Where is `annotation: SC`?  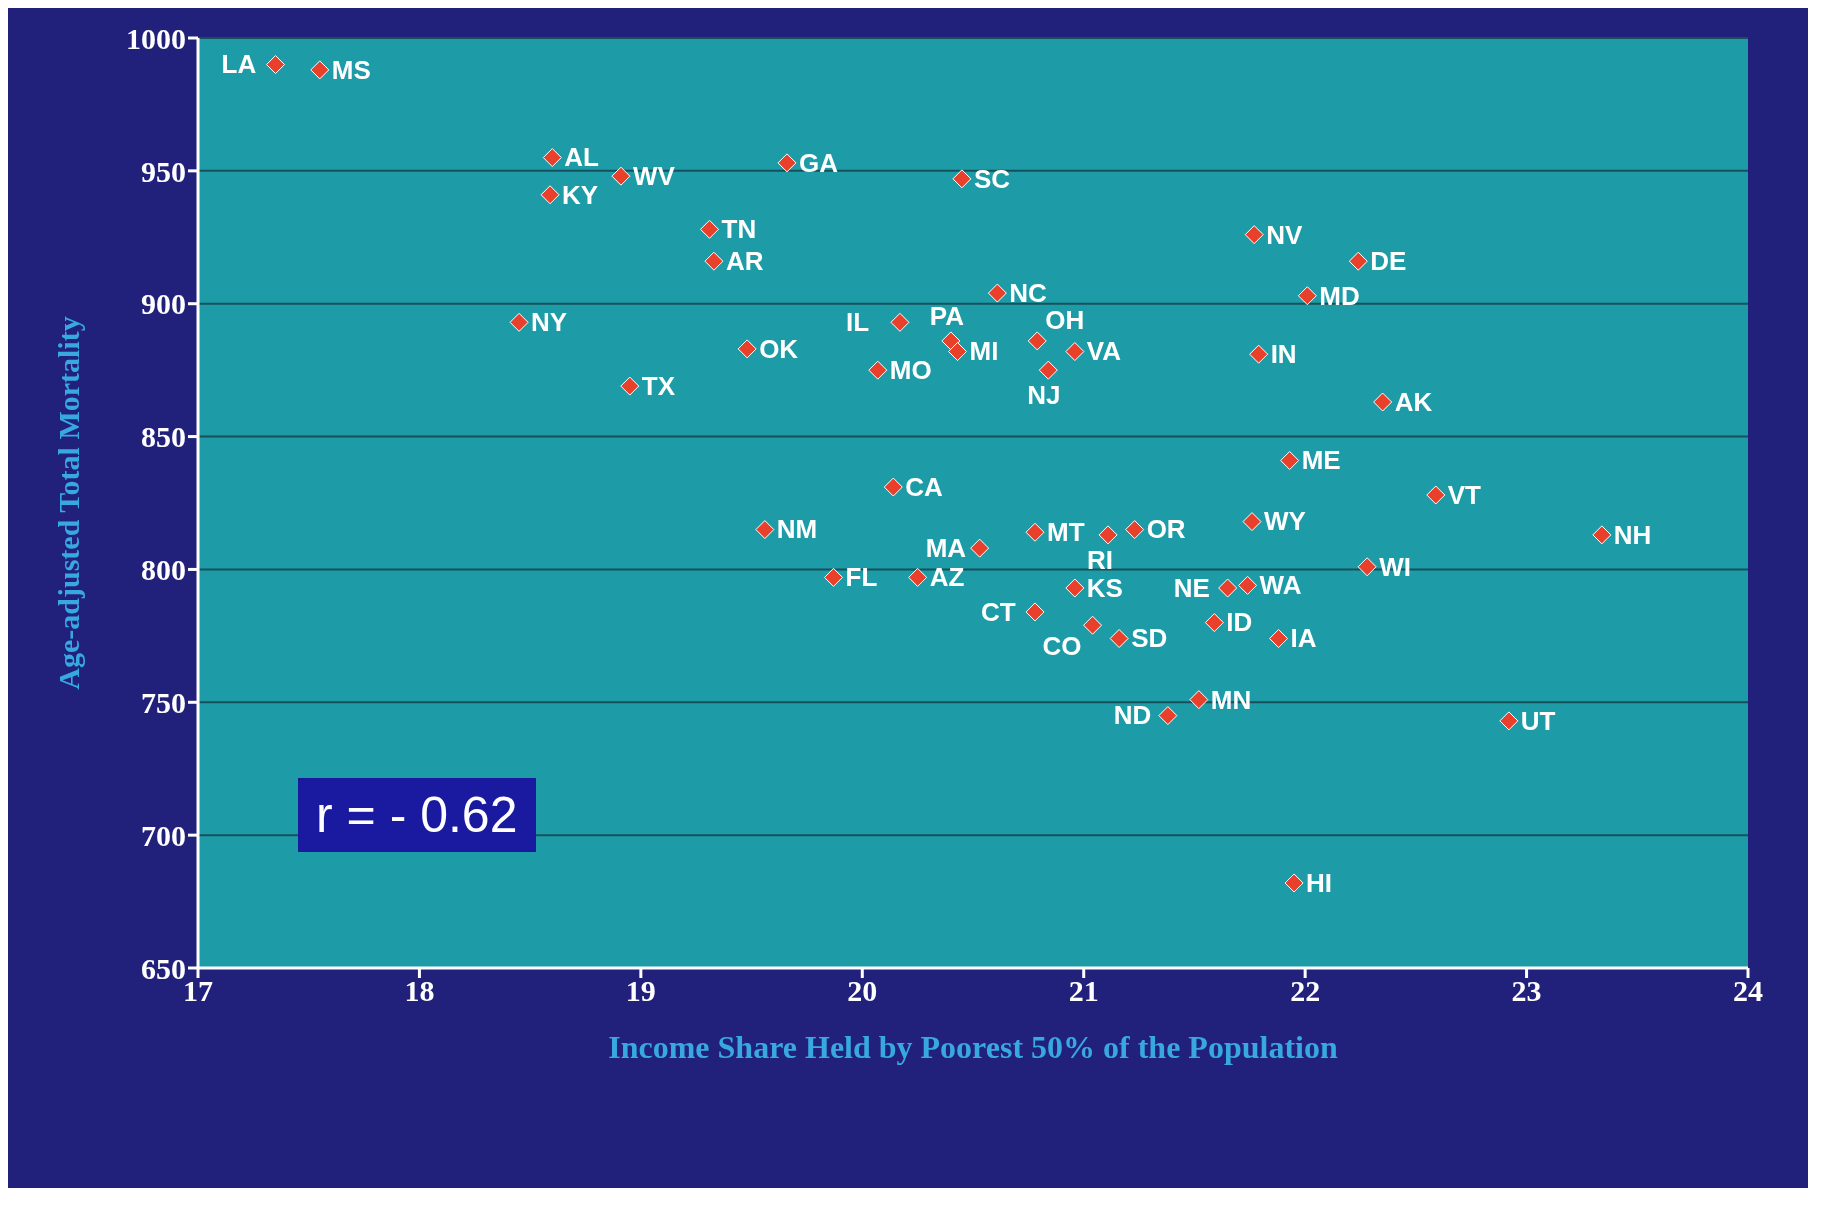
annotation: SC is located at coordinates (992, 178).